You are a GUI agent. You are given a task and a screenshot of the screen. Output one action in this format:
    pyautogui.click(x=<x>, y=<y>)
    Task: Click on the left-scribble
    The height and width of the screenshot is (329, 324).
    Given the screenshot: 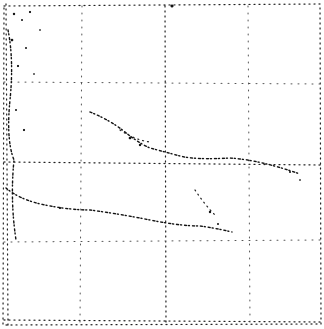 What is the action you would take?
    pyautogui.click(x=12, y=135)
    